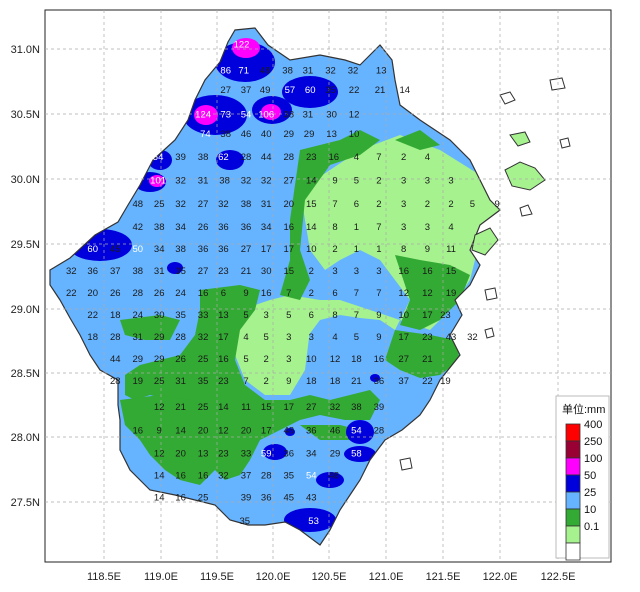 The width and height of the screenshot is (640, 592). What do you see at coordinates (331, 115) in the screenshot?
I see `station-value: 30` at bounding box center [331, 115].